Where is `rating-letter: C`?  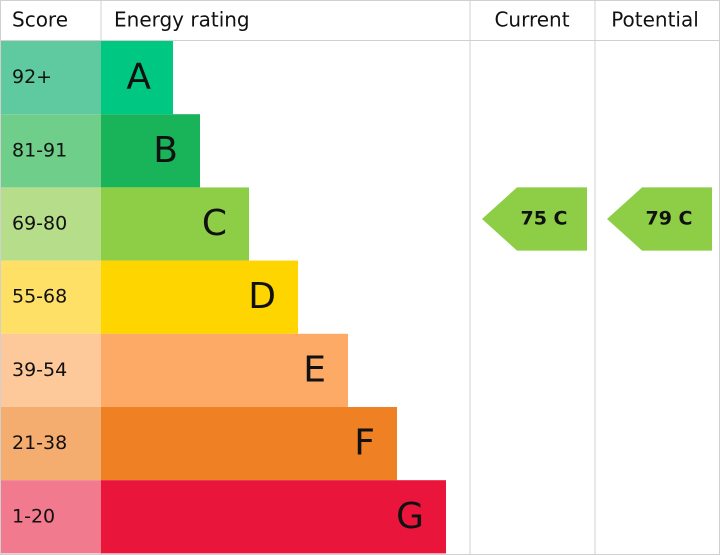 rating-letter: C is located at coordinates (214, 223).